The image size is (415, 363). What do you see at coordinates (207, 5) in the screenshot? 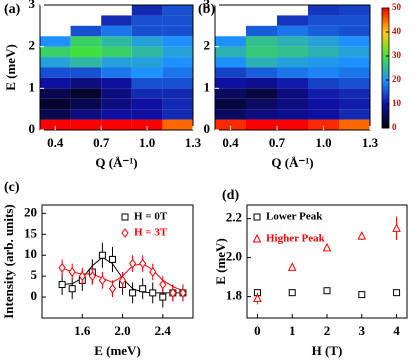
I see `y-tick-label: 3` at bounding box center [207, 5].